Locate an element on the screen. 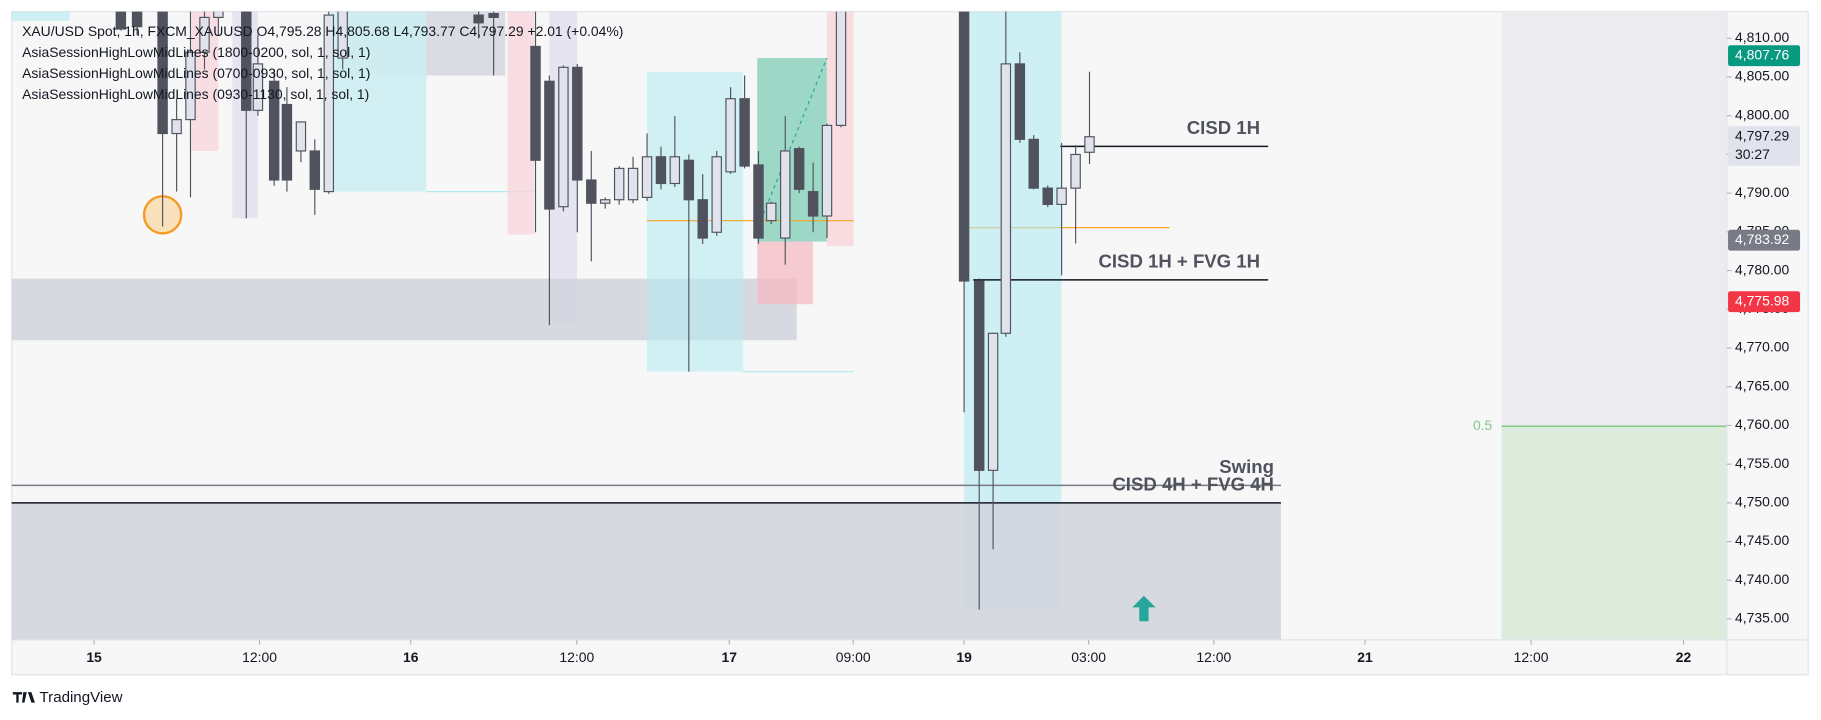  y-tick-label: 4,755.00 is located at coordinates (1762, 463).